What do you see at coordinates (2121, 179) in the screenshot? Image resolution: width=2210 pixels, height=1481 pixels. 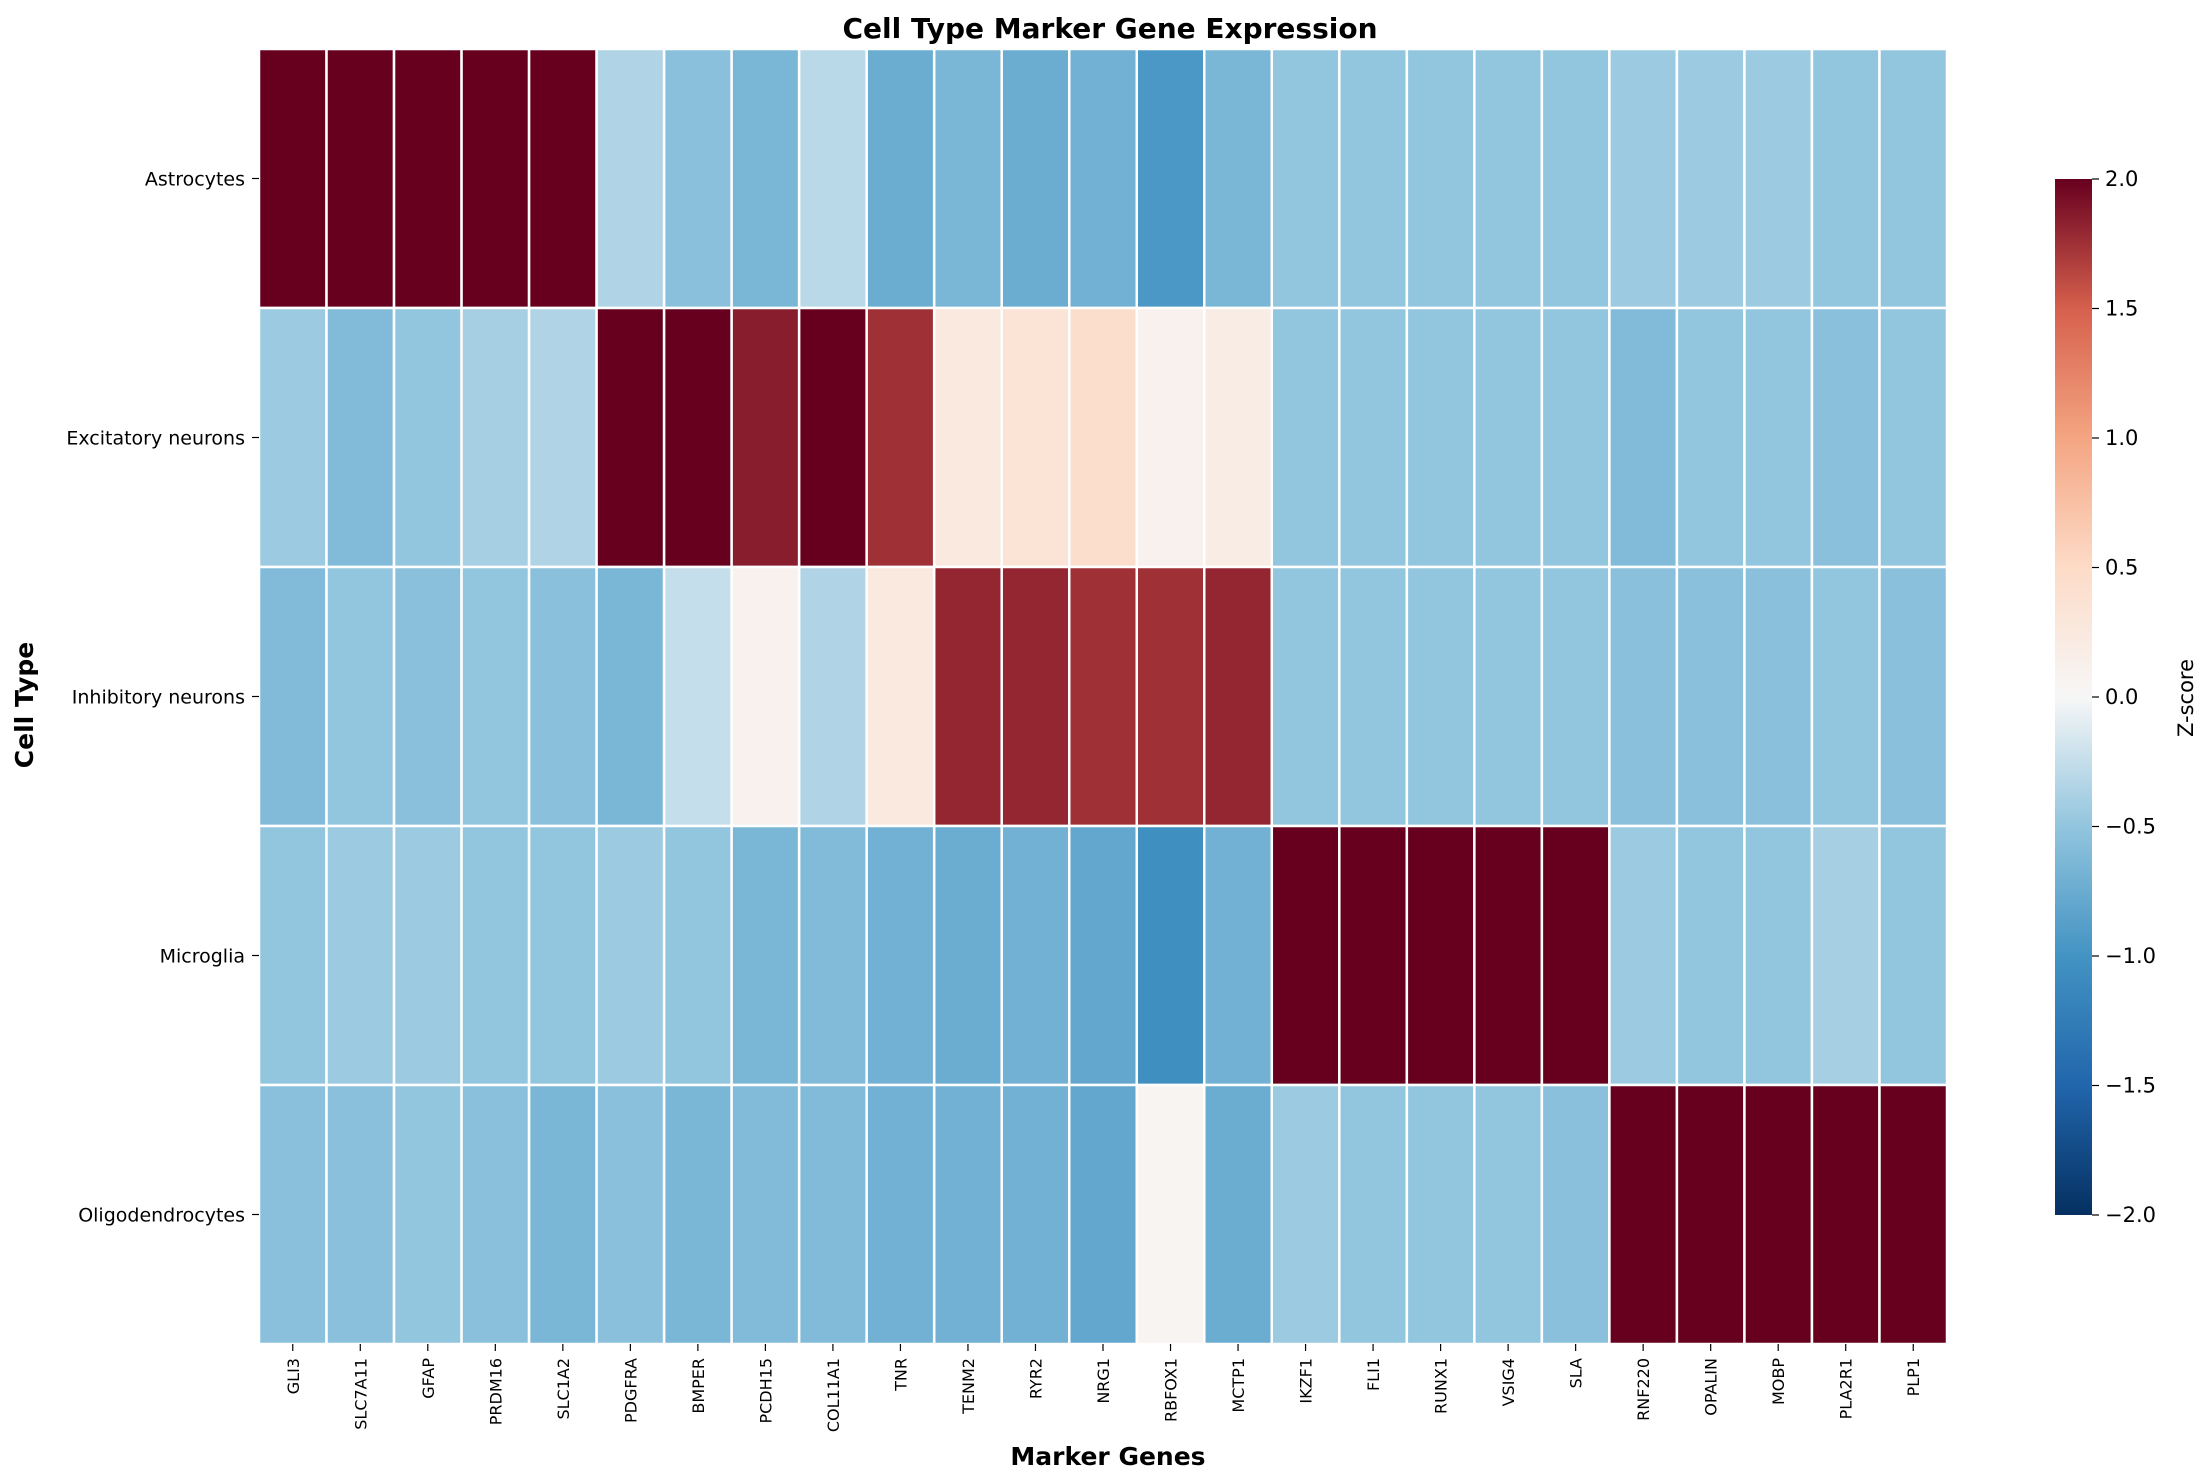 I see `colorbar-tick-label: 2.0` at bounding box center [2121, 179].